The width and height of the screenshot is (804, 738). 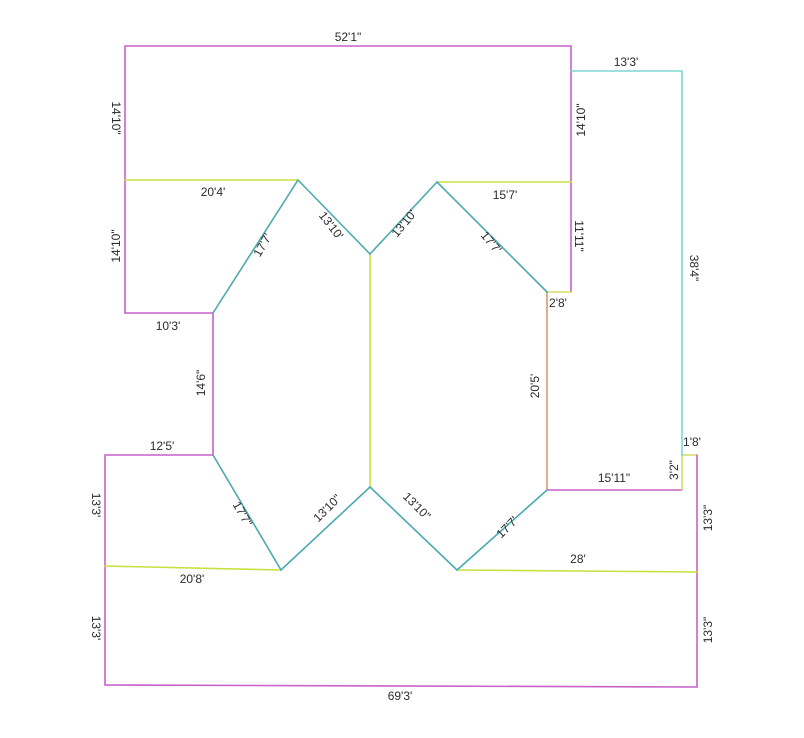 I want to click on label-bottom: 69'3', so click(x=400, y=696).